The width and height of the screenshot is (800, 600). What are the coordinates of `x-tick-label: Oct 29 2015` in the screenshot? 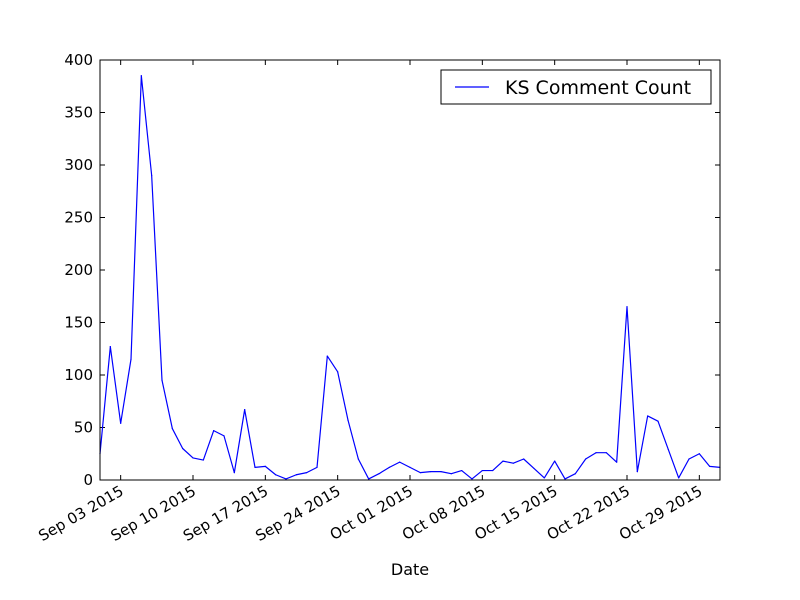 It's located at (660, 513).